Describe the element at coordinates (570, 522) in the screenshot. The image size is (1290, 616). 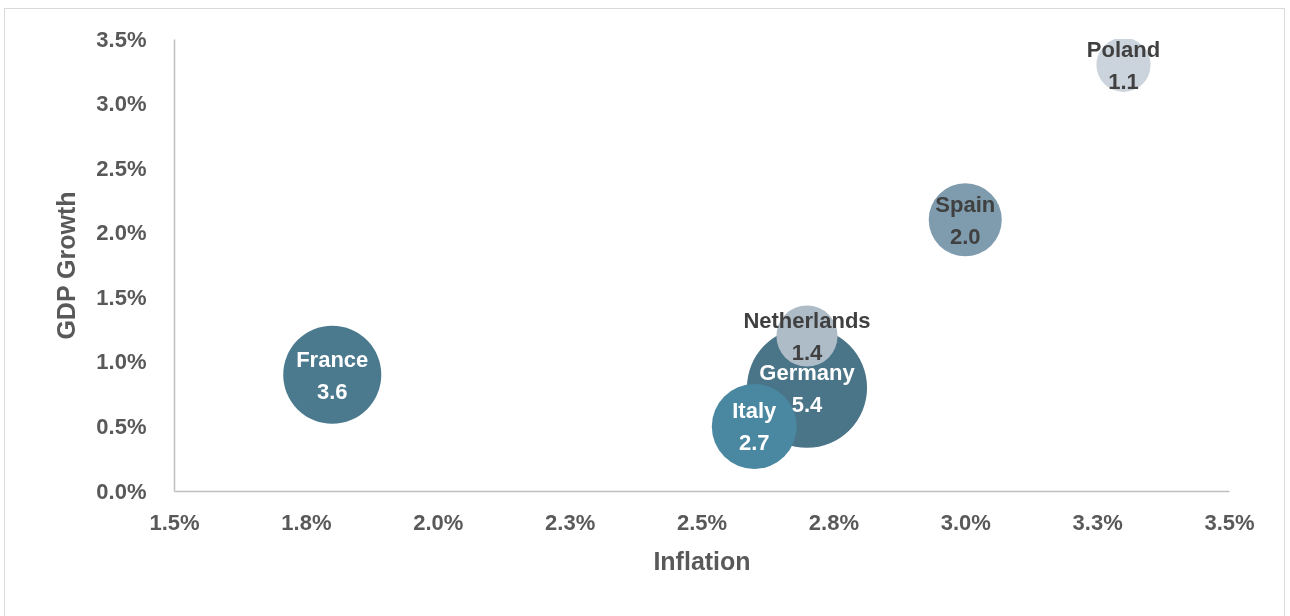
I see `x-tick-label: 2.3%` at that location.